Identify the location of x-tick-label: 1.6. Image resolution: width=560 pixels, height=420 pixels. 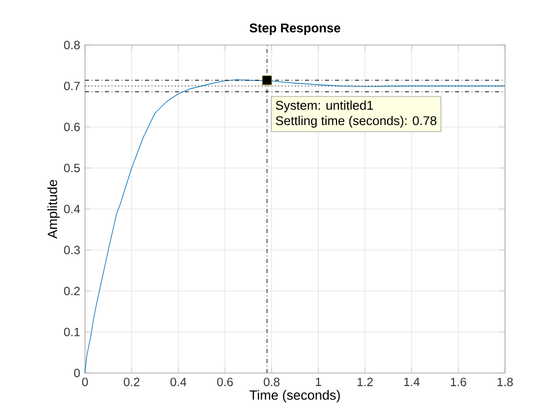
(458, 382).